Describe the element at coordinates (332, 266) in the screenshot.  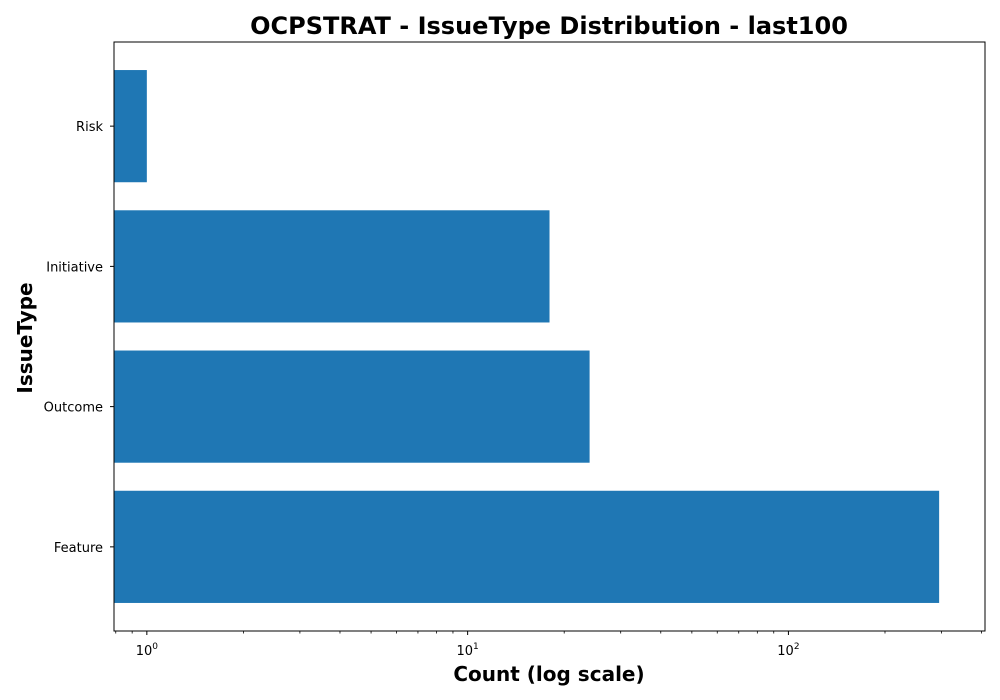
I see `bar-initiative` at that location.